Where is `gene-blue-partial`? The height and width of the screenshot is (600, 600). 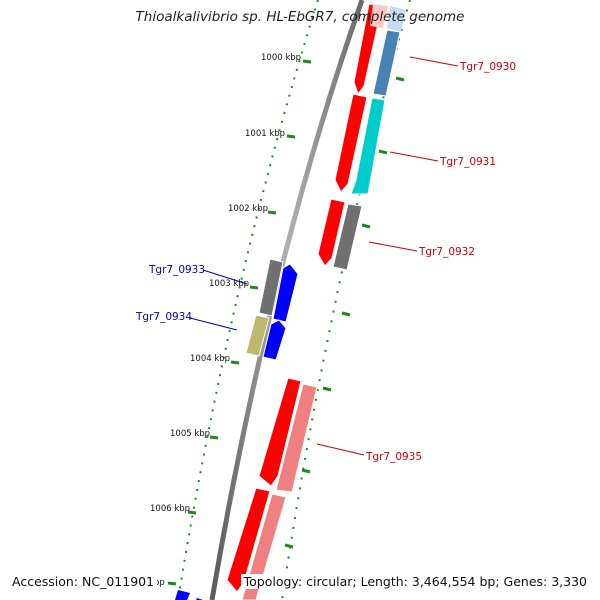 gene-blue-partial is located at coordinates (182, 595).